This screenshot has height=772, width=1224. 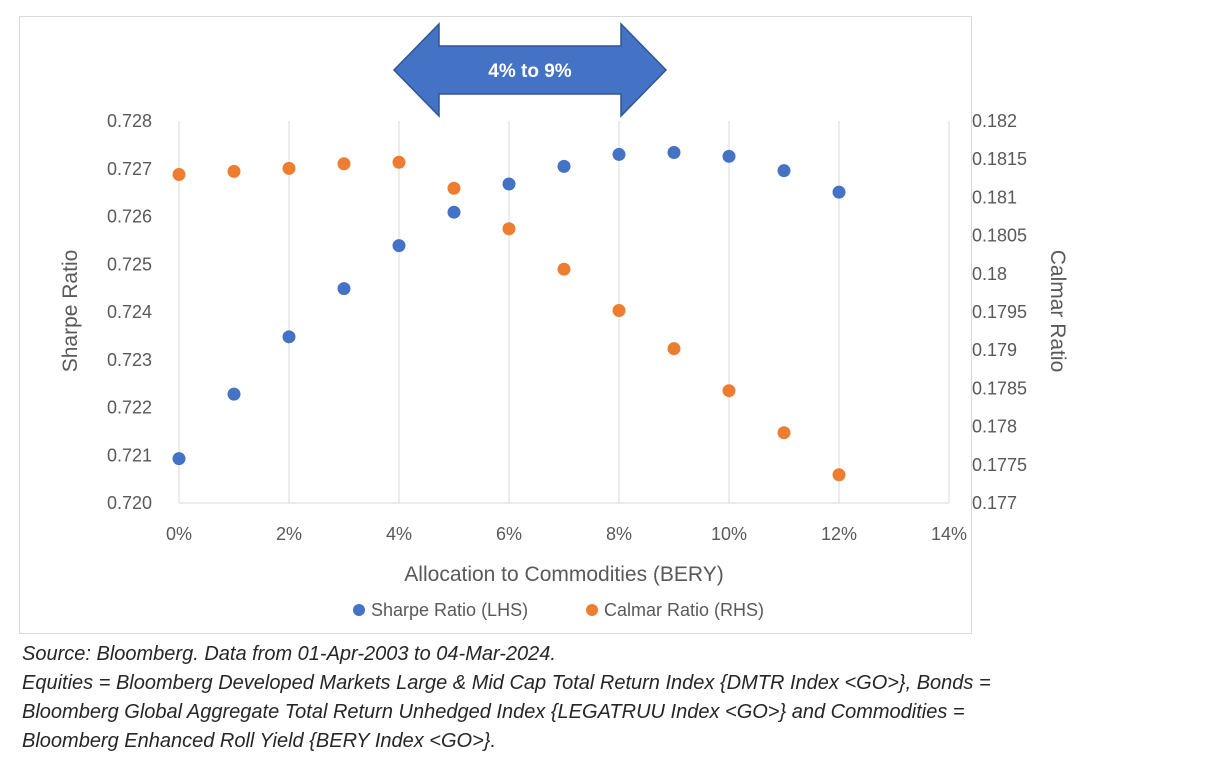 I want to click on y-right-axis-title: Calmar Ratio, so click(x=1057, y=311).